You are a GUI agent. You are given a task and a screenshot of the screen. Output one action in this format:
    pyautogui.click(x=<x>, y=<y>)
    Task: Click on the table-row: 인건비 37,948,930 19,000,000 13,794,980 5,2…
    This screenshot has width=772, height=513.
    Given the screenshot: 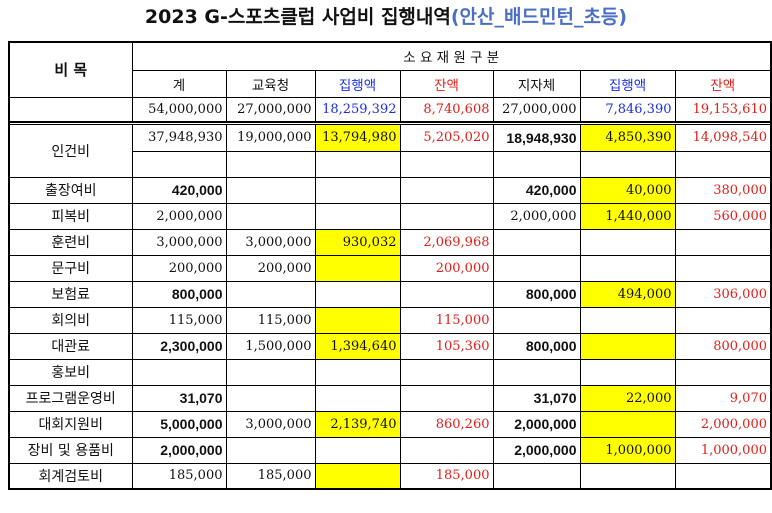 What is the action you would take?
    pyautogui.click(x=390, y=150)
    